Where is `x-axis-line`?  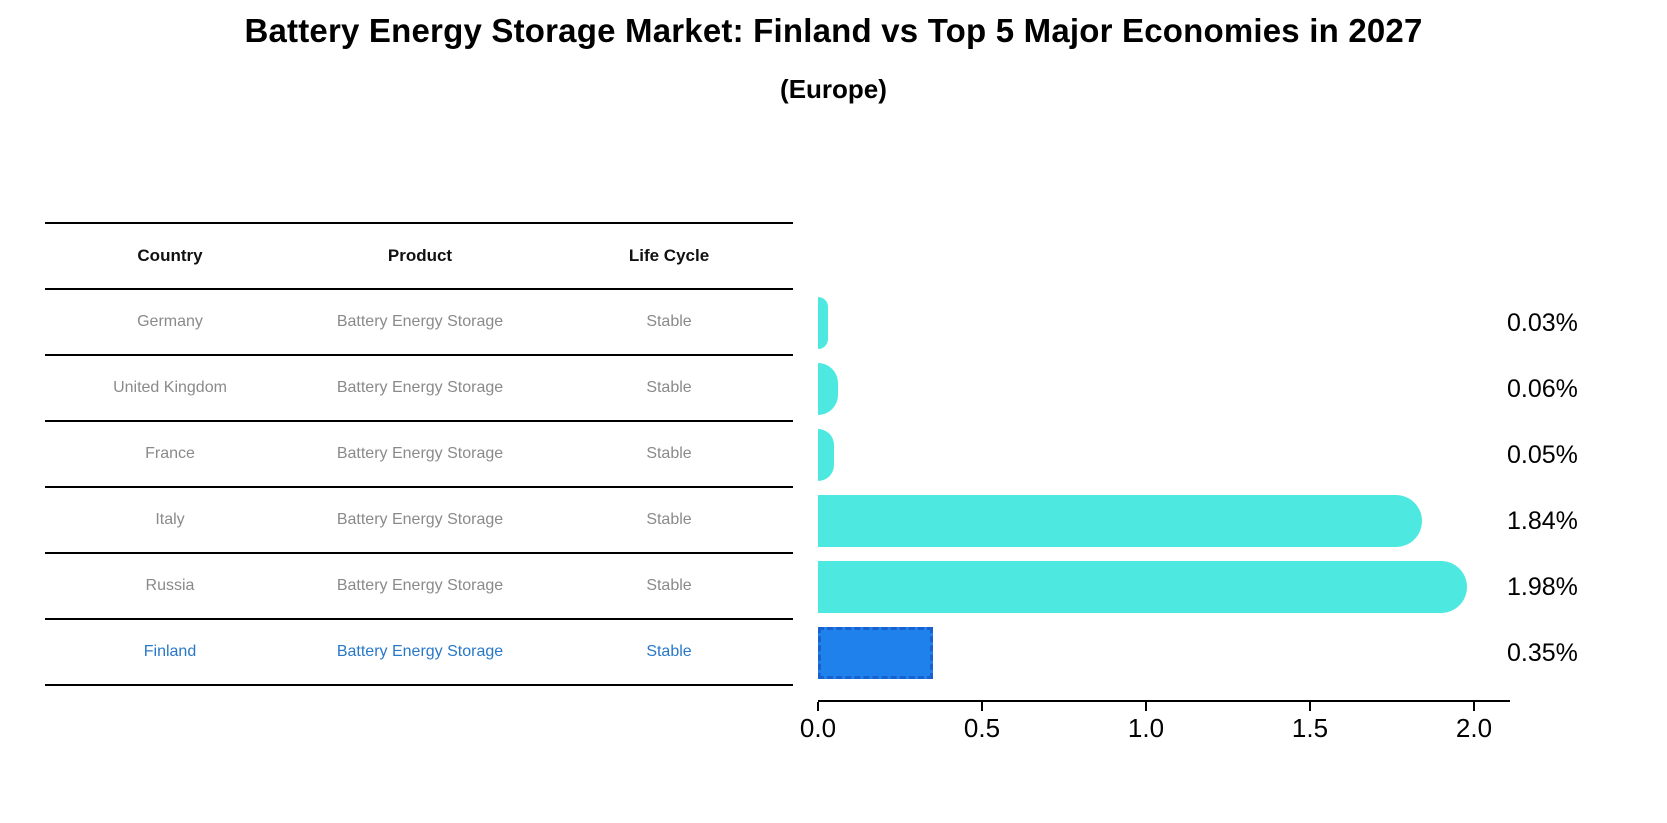
x-axis-line is located at coordinates (1164, 701).